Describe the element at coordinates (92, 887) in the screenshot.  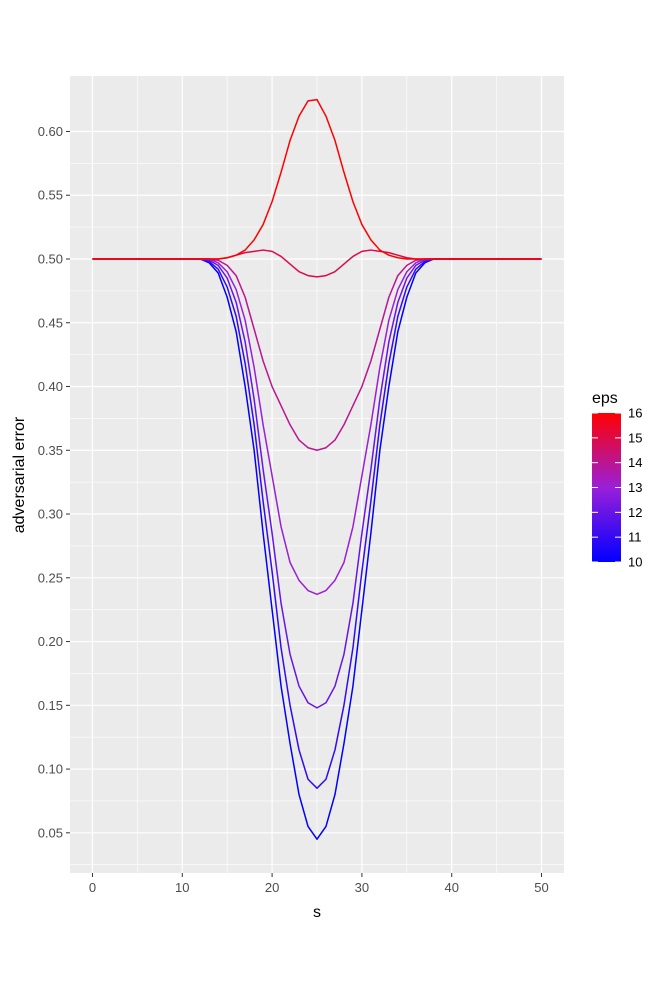
I see `x-tick-label: 0` at that location.